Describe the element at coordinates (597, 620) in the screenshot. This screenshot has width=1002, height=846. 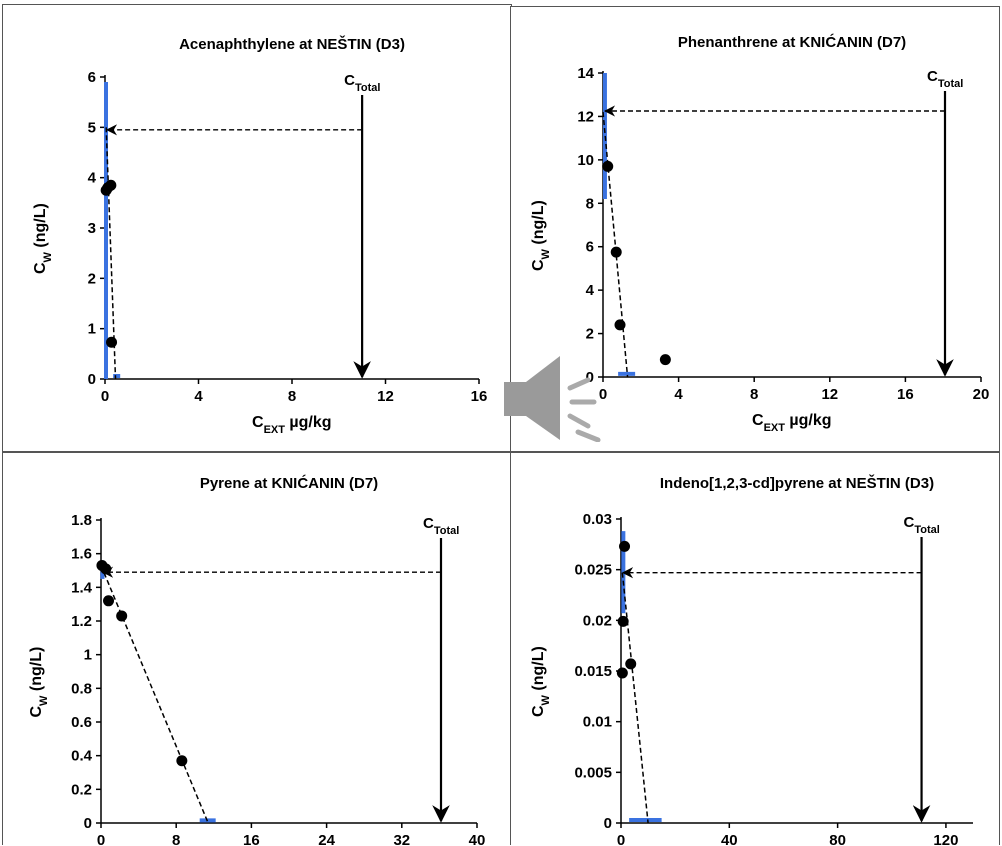
I see `y-tick-label: 0.02` at that location.